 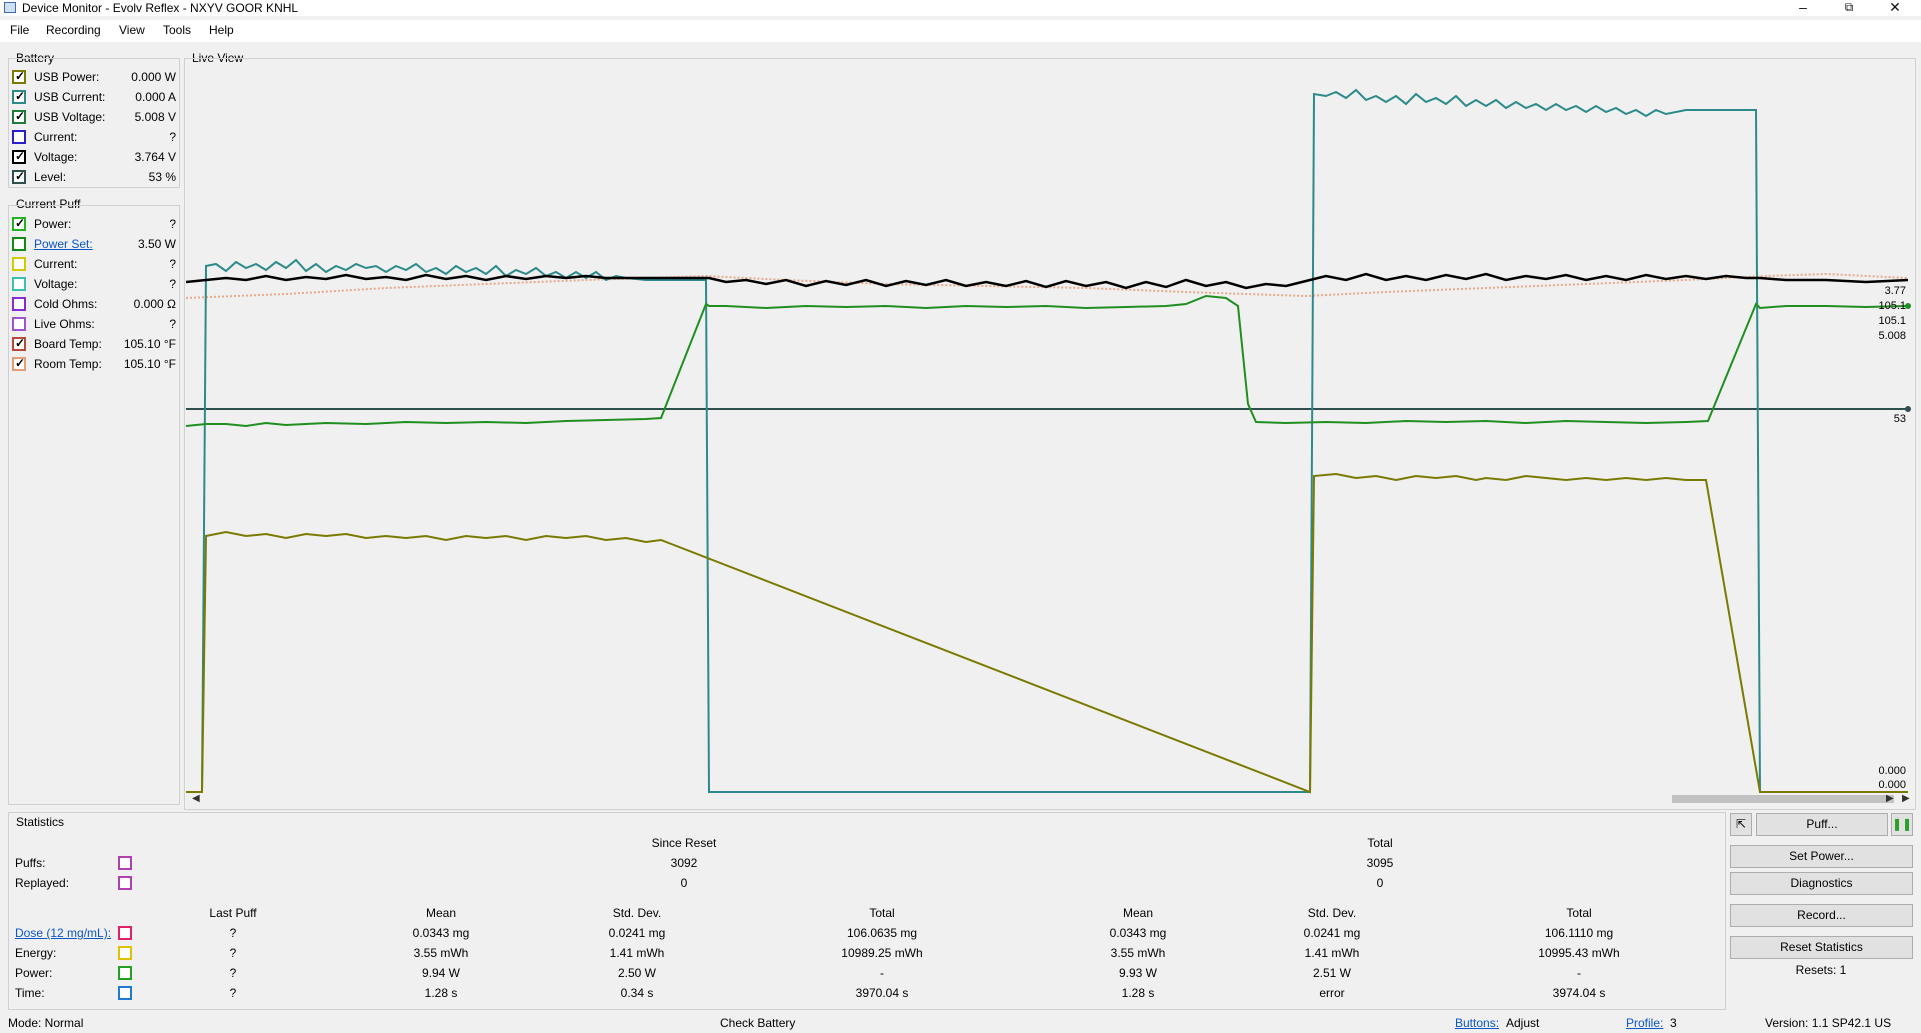 I want to click on current-puff-label: Power Set:, so click(x=63, y=244).